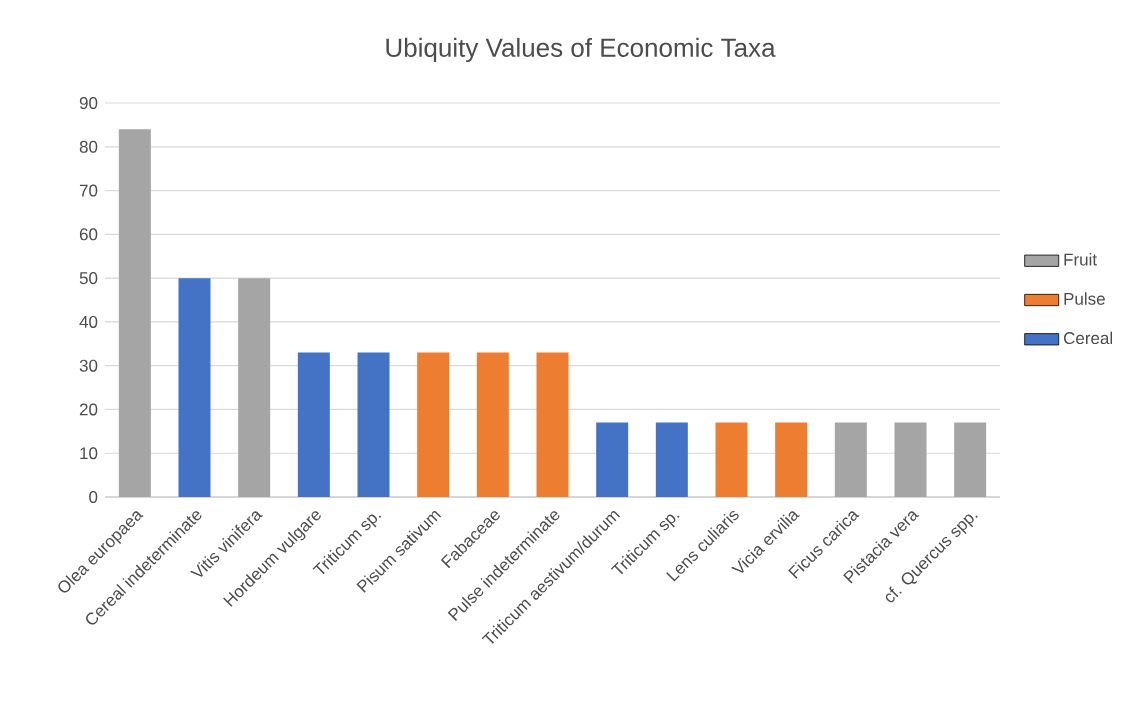 Image resolution: width=1140 pixels, height=721 pixels. Describe the element at coordinates (88, 365) in the screenshot. I see `y-tick-label: 30` at that location.